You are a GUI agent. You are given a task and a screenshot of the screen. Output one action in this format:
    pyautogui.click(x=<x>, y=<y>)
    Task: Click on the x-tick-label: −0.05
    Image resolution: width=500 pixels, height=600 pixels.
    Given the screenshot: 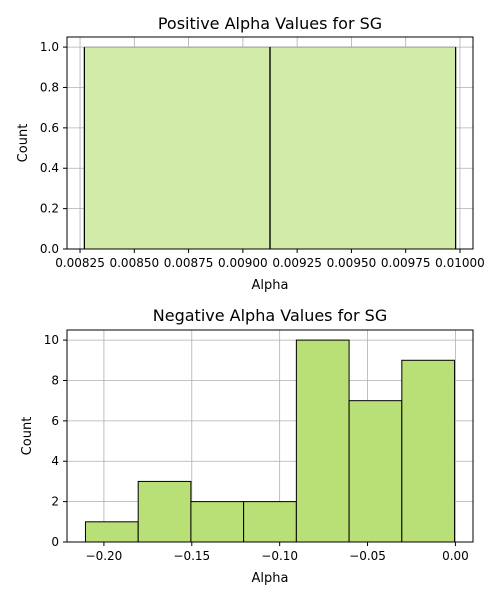 What is the action you would take?
    pyautogui.click(x=367, y=556)
    